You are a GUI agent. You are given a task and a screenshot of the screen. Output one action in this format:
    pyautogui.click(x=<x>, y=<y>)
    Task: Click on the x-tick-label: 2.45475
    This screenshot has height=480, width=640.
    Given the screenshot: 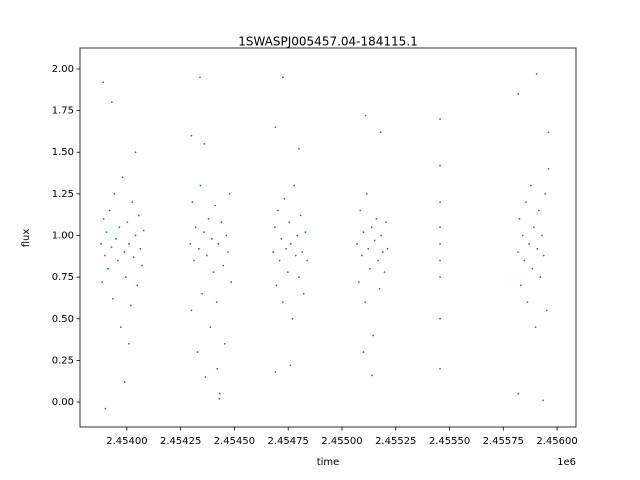 What is the action you would take?
    pyautogui.click(x=288, y=441)
    